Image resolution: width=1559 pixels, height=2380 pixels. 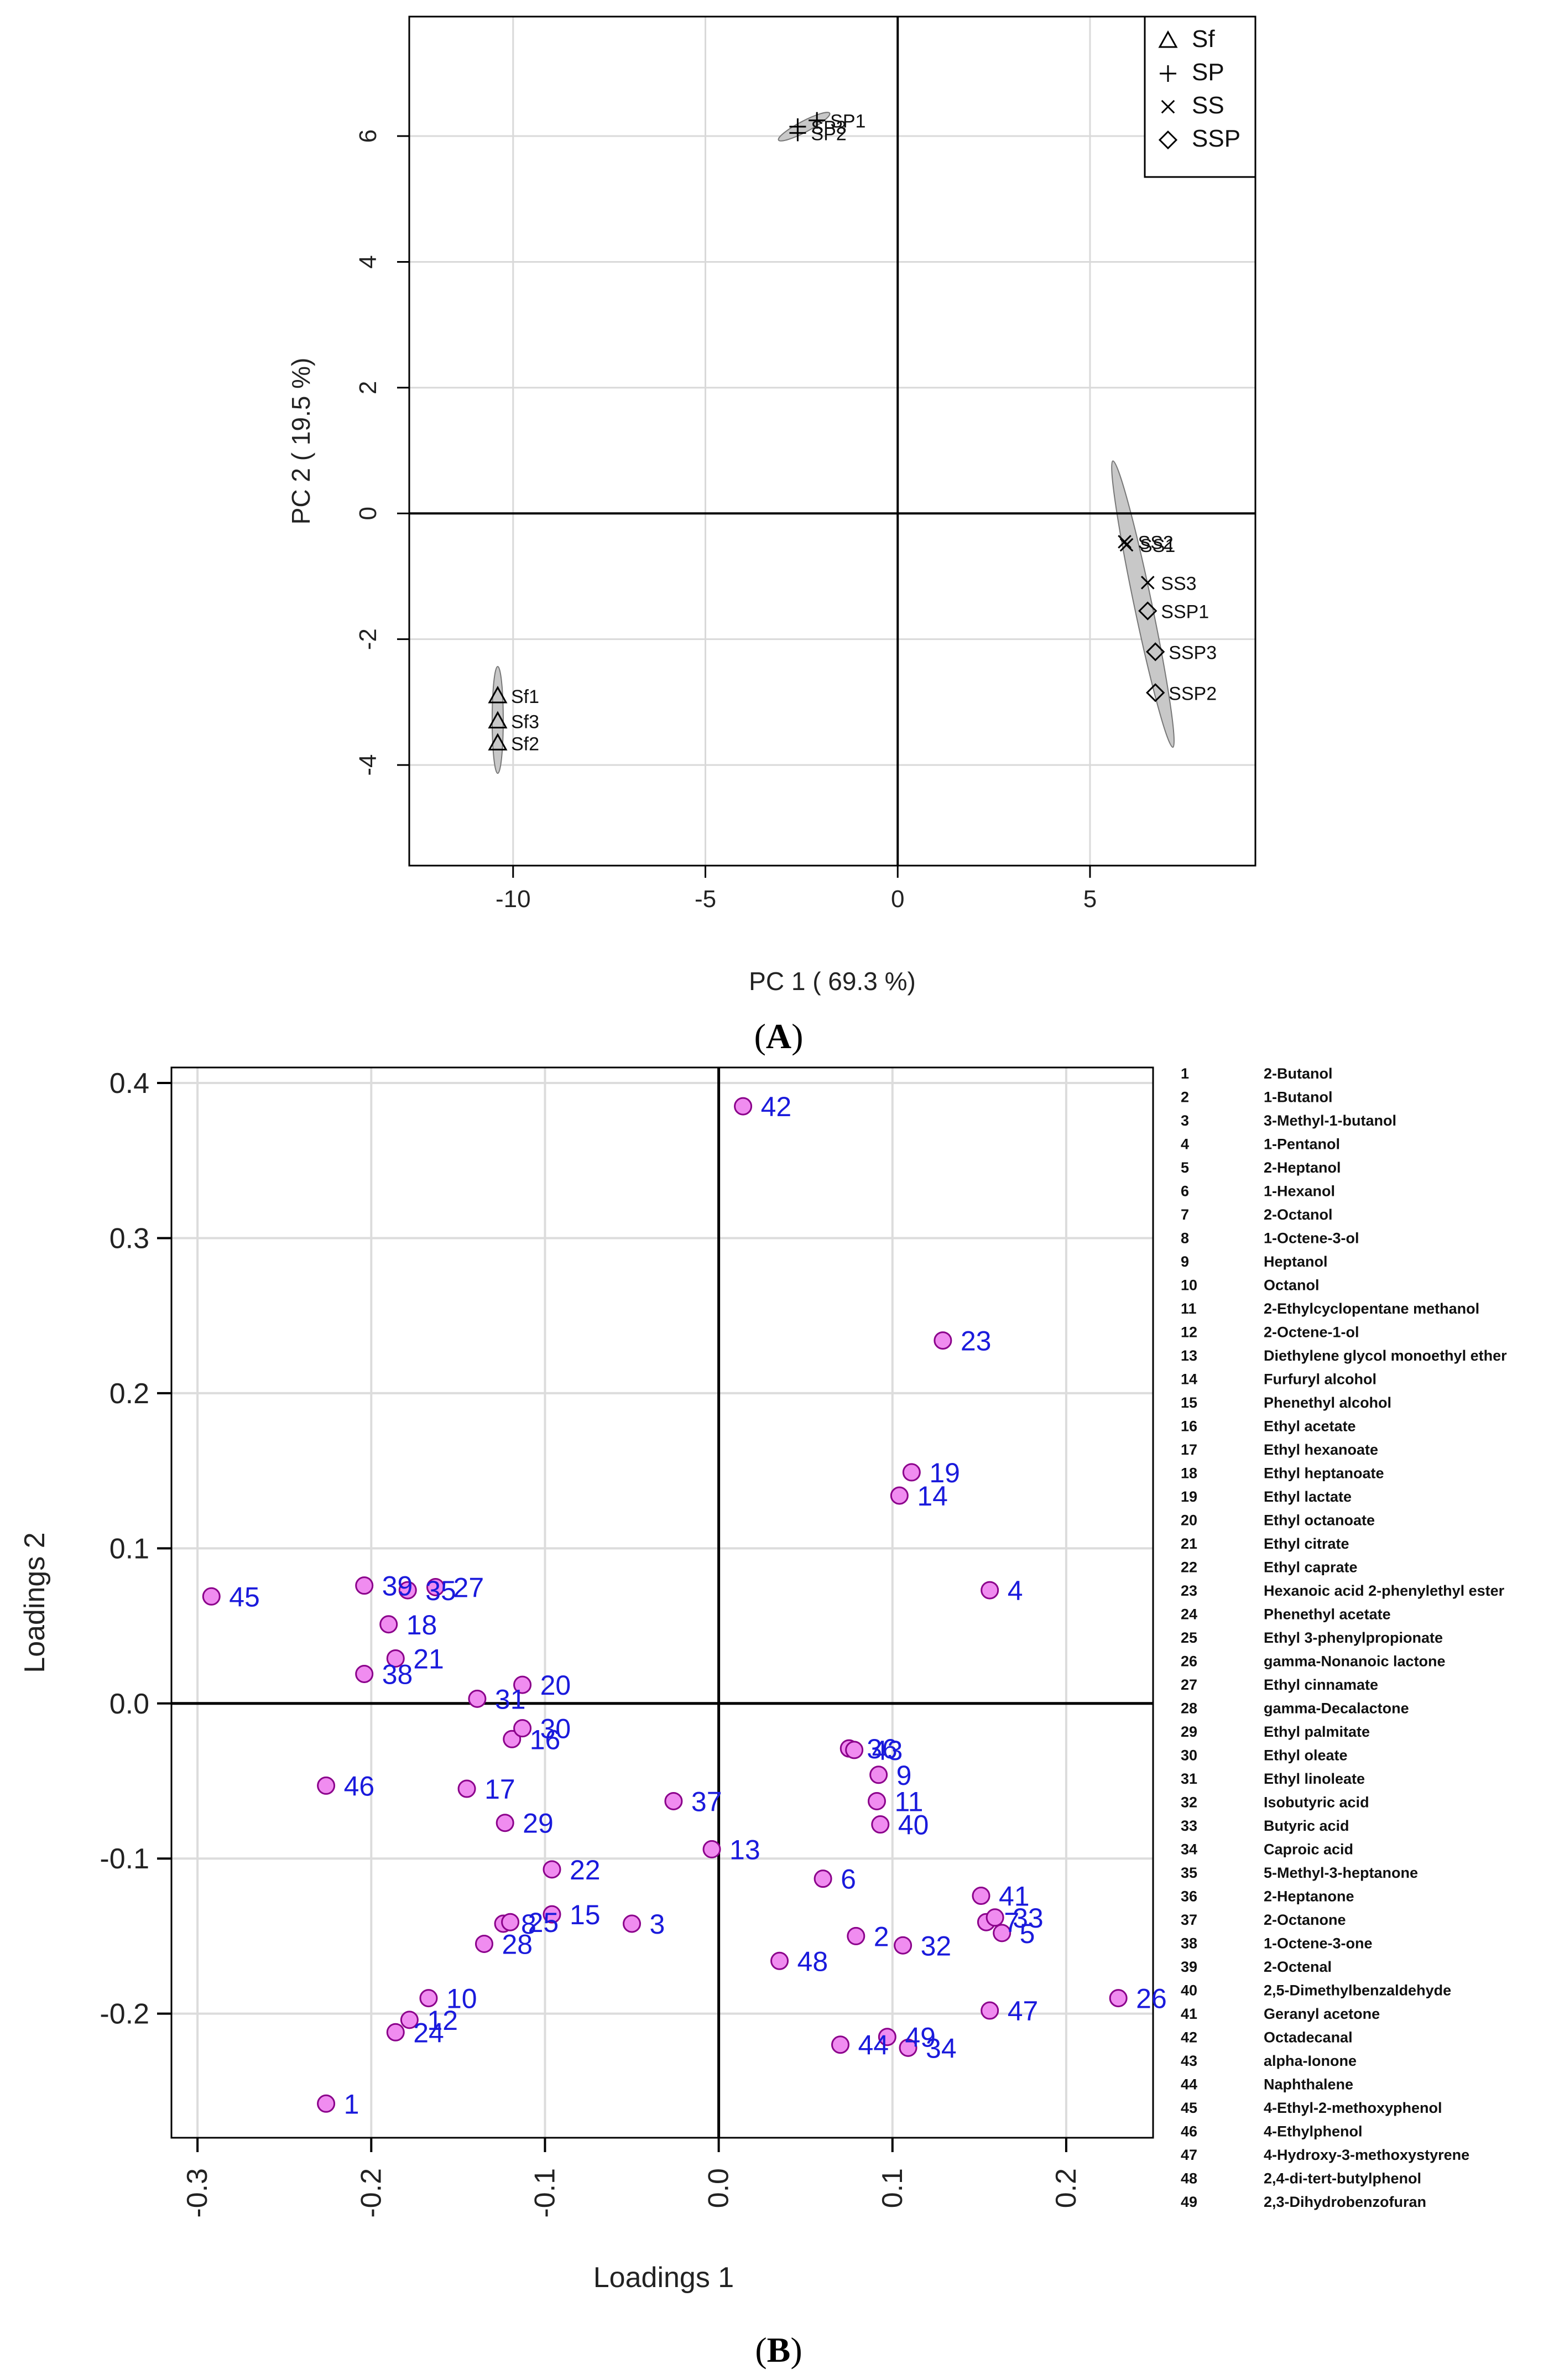 I want to click on score-point-ss3, so click(x=1147, y=583).